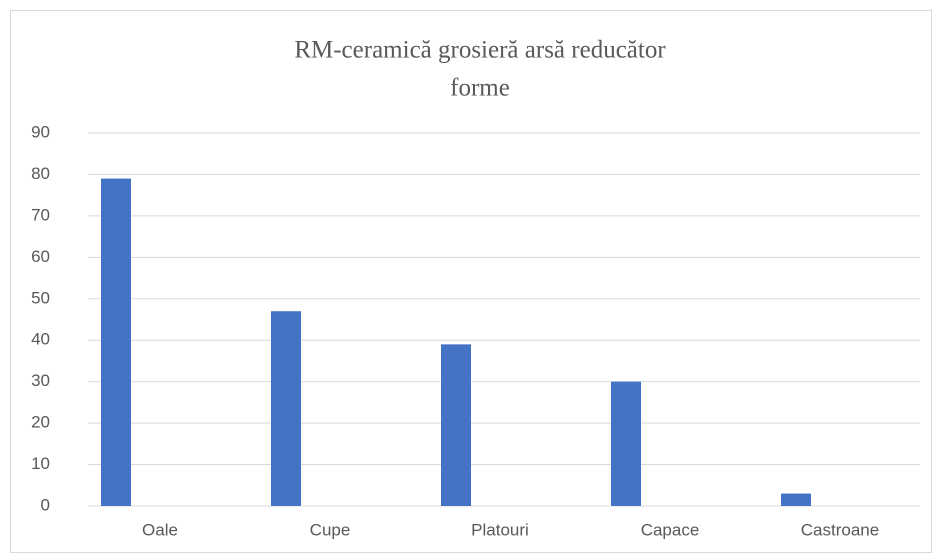 The width and height of the screenshot is (933, 554). Describe the element at coordinates (160, 529) in the screenshot. I see `x-tick-label: Oale` at that location.